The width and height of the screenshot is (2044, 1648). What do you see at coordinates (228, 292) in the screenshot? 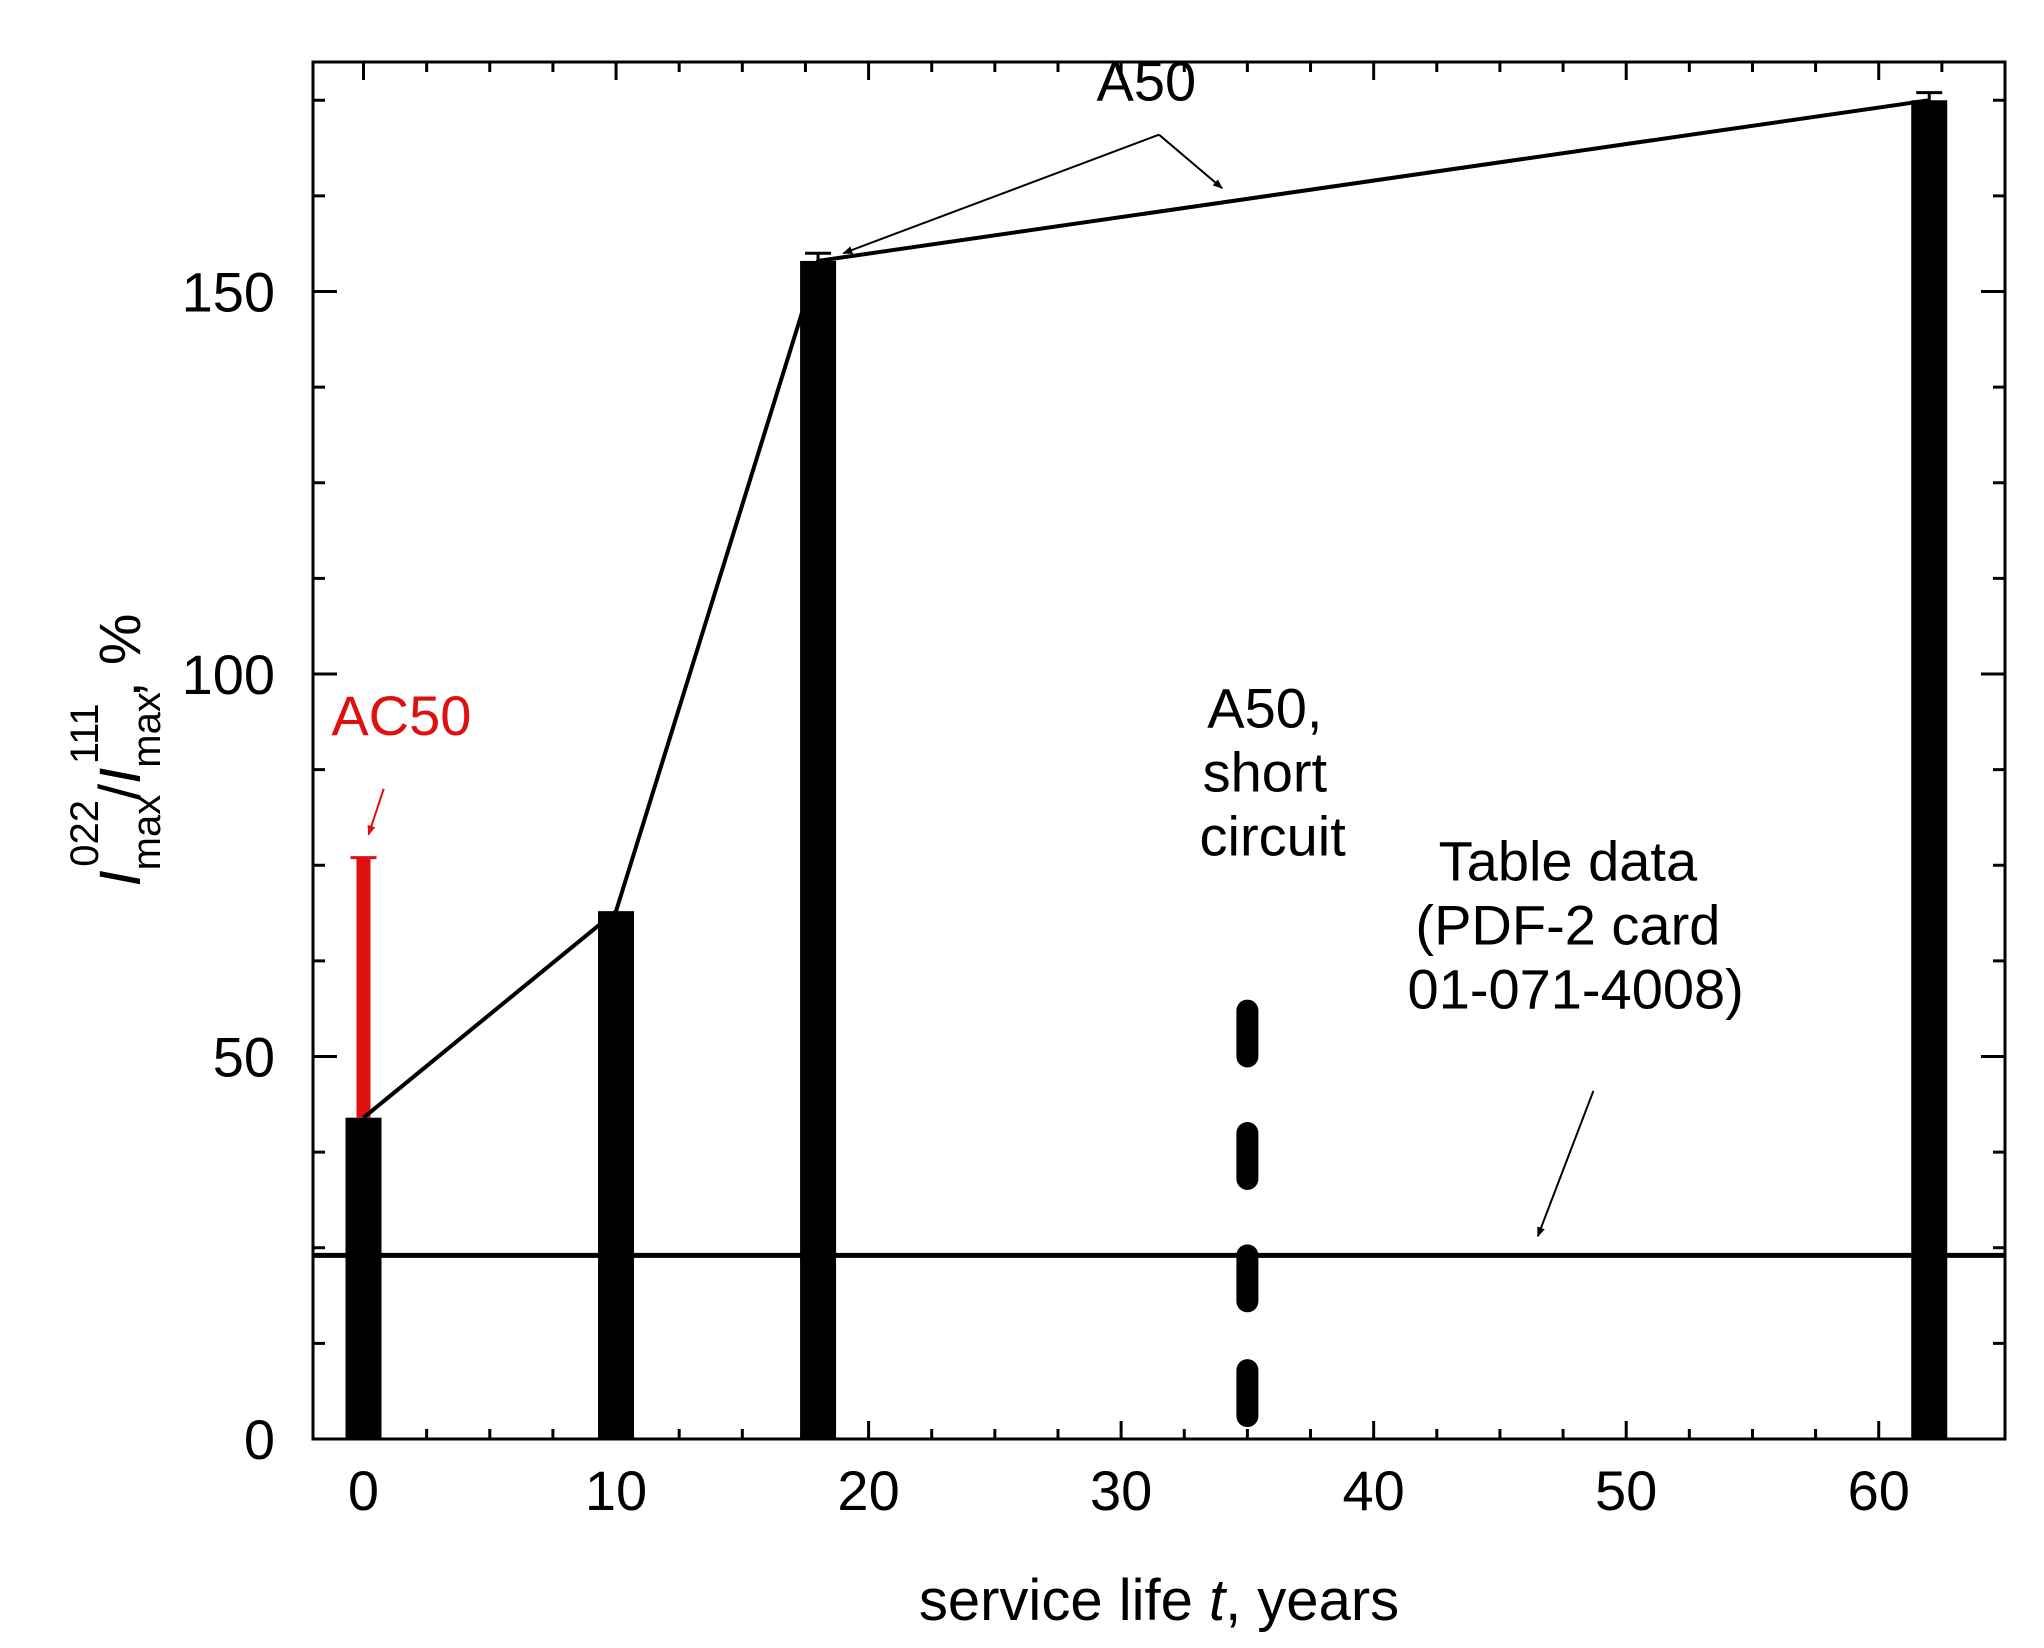
I see `y-tick-label: 150` at bounding box center [228, 292].